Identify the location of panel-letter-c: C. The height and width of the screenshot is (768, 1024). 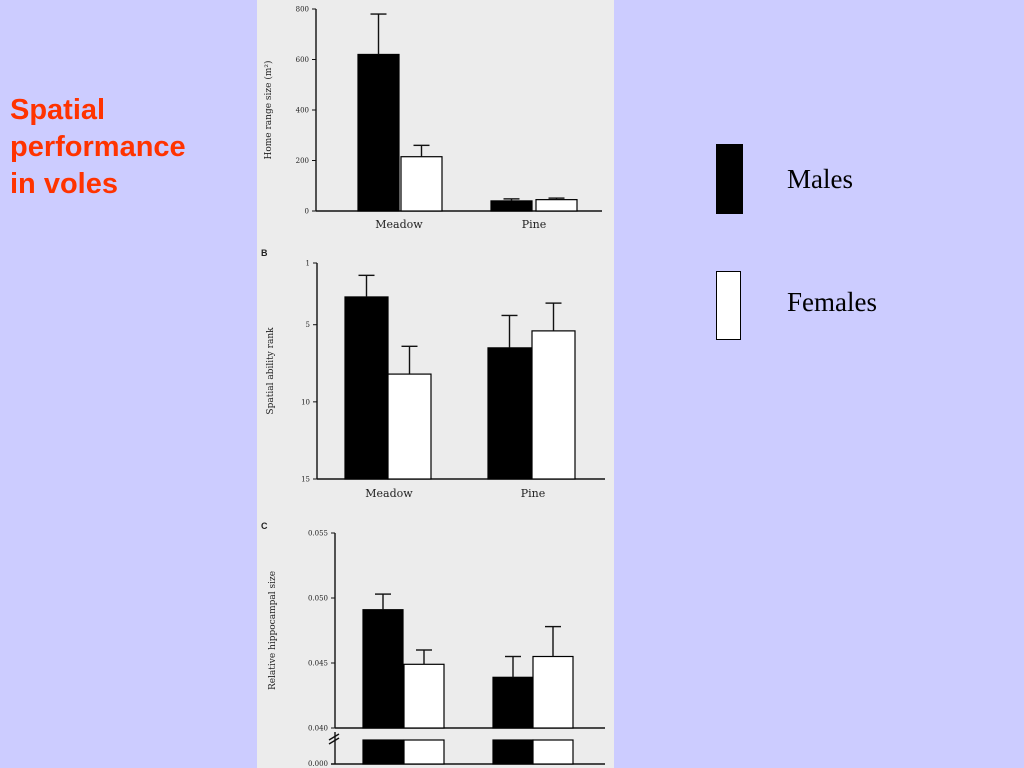
(264, 526).